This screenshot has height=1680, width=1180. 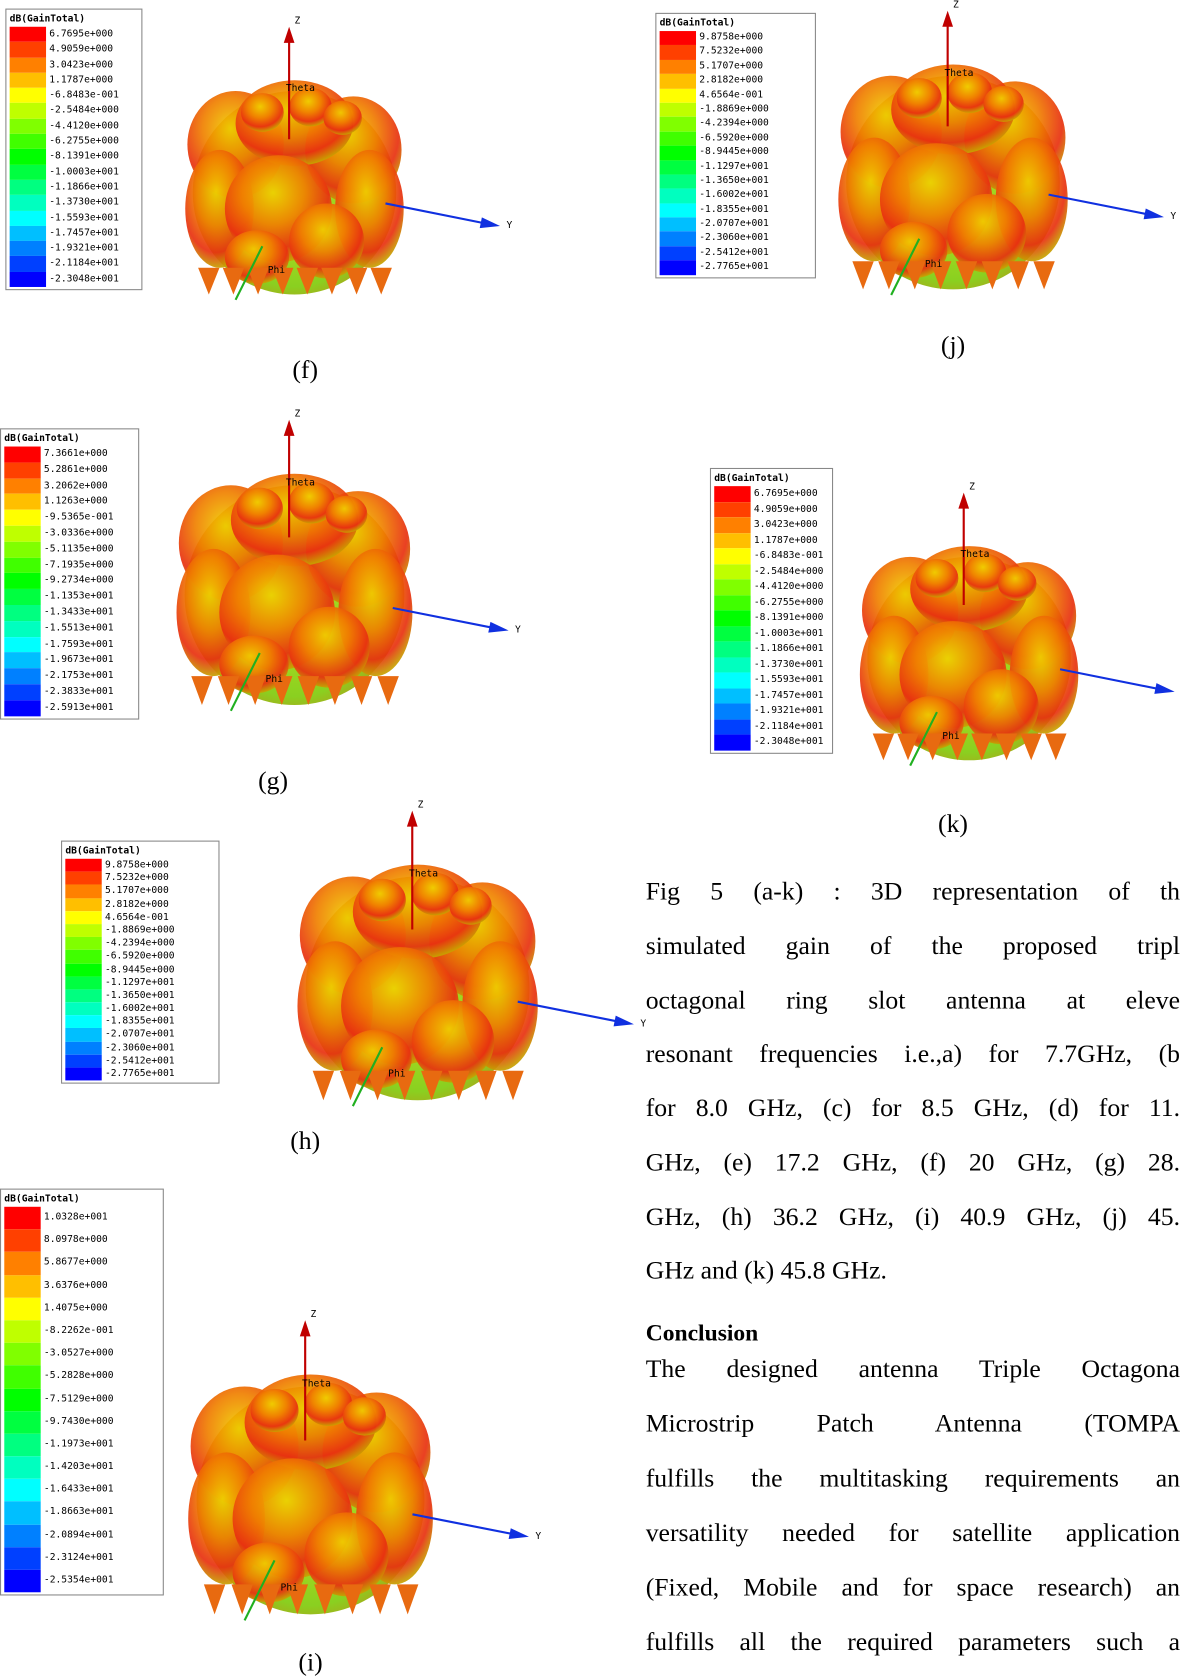 I want to click on y-arrow, so click(x=623, y=1021).